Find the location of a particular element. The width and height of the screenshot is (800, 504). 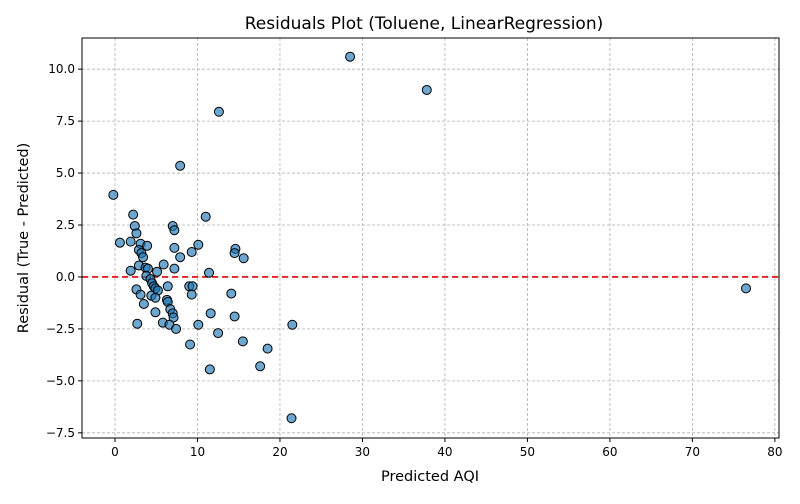

x-tick-label: 0 is located at coordinates (115, 452).